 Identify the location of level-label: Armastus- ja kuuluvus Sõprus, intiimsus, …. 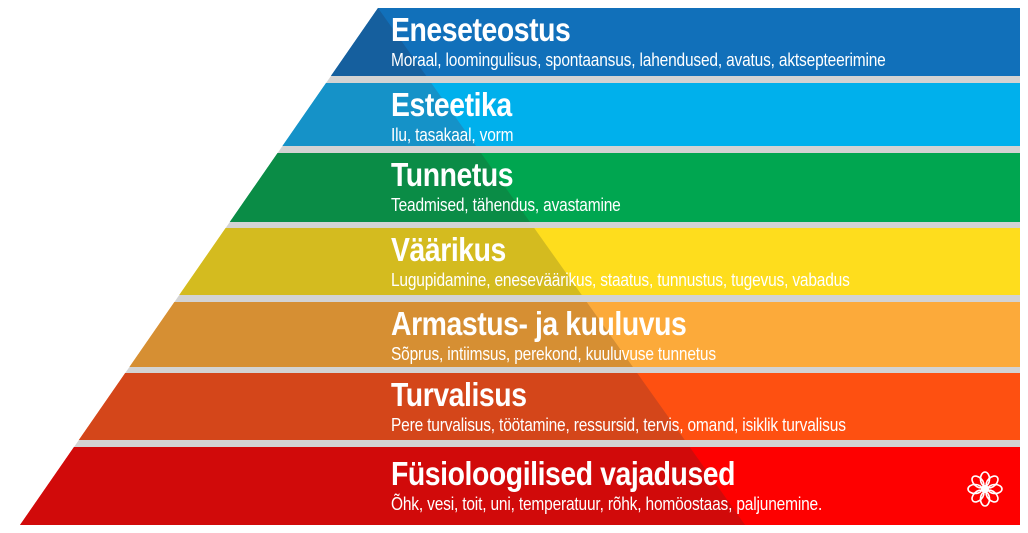
(553, 335).